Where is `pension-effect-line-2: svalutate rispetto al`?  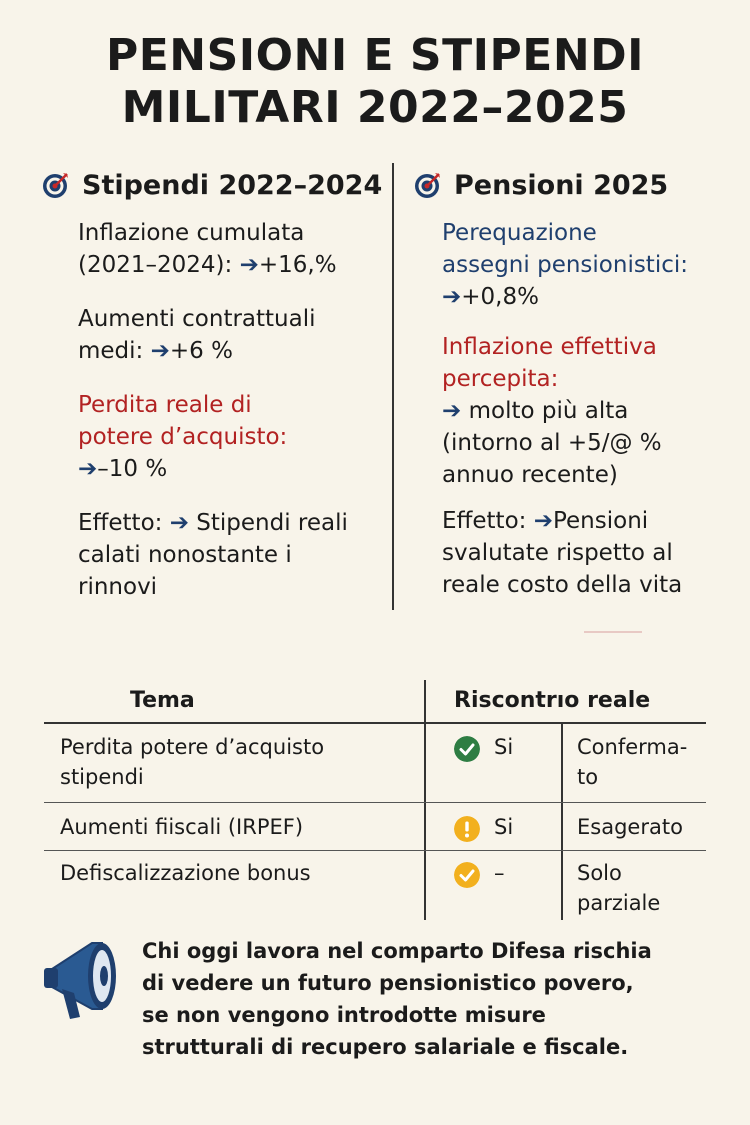 pension-effect-line-2: svalutate rispetto al is located at coordinates (557, 553).